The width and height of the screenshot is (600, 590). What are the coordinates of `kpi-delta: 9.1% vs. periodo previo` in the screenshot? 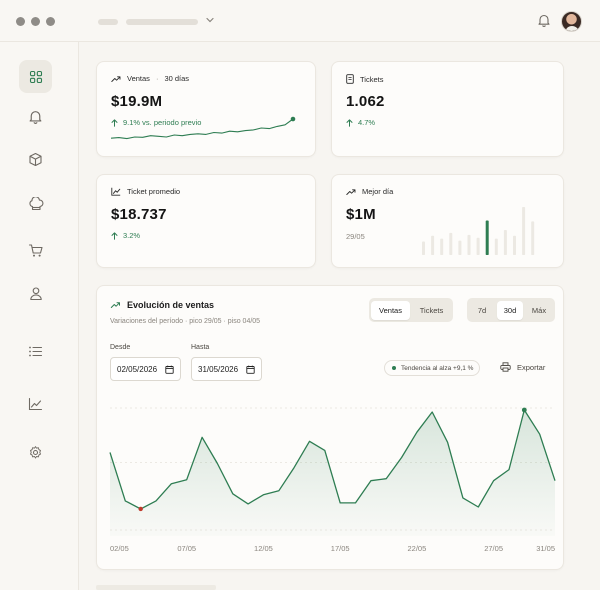 It's located at (156, 122).